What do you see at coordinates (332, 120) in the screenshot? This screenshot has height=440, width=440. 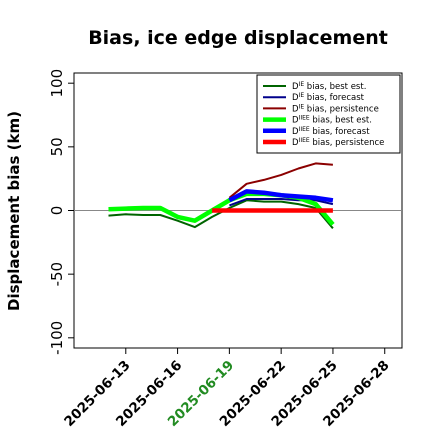 I see `legend-entry-4: DIIEE bias, best est.` at bounding box center [332, 120].